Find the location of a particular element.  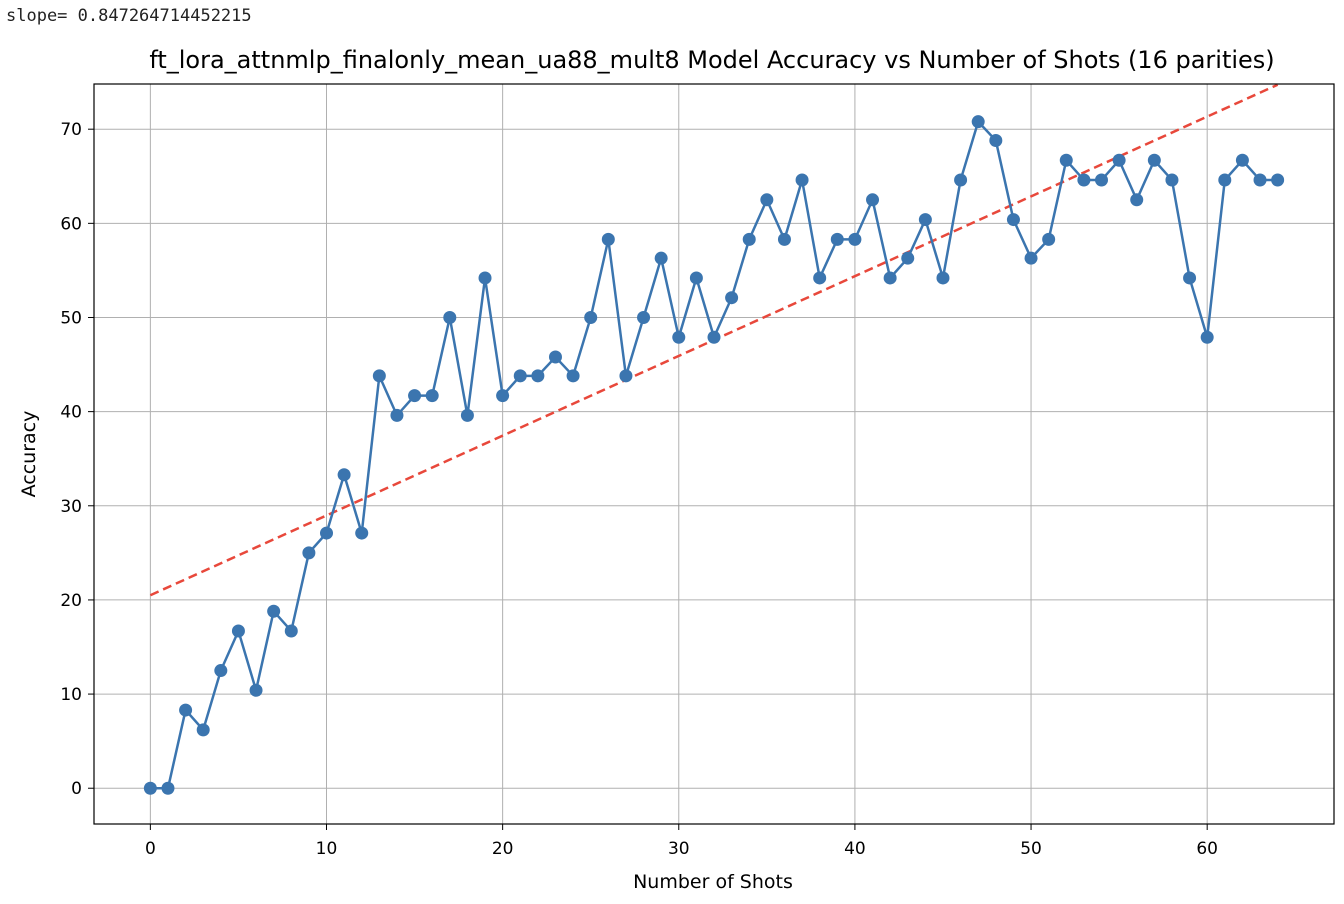

y-tick-label: 10 is located at coordinates (71, 695).